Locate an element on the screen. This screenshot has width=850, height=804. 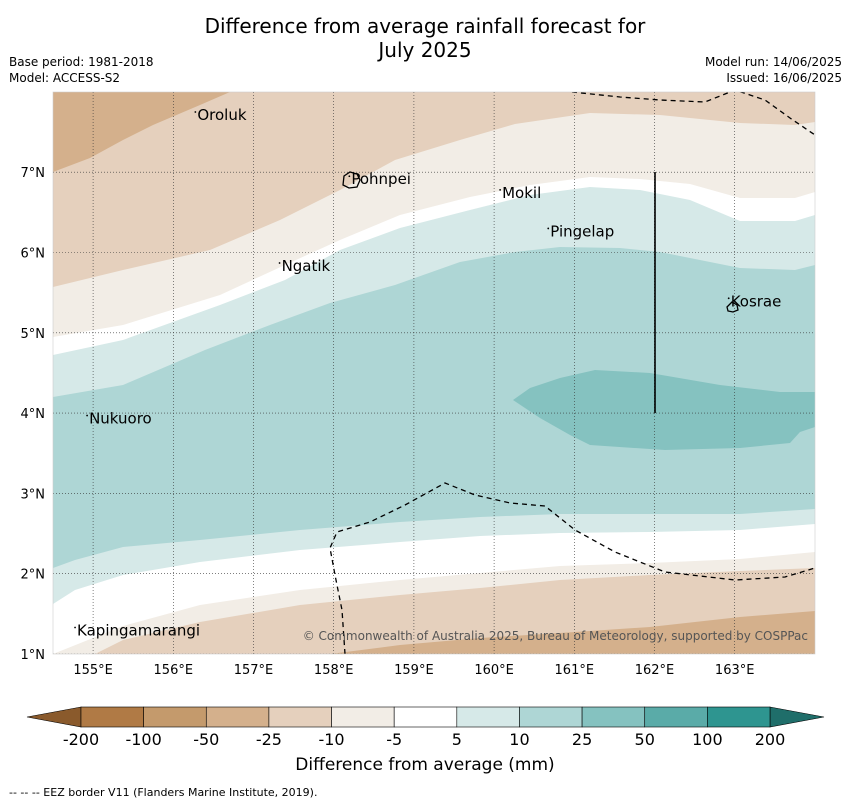
colorbar-label: -100 is located at coordinates (143, 739).